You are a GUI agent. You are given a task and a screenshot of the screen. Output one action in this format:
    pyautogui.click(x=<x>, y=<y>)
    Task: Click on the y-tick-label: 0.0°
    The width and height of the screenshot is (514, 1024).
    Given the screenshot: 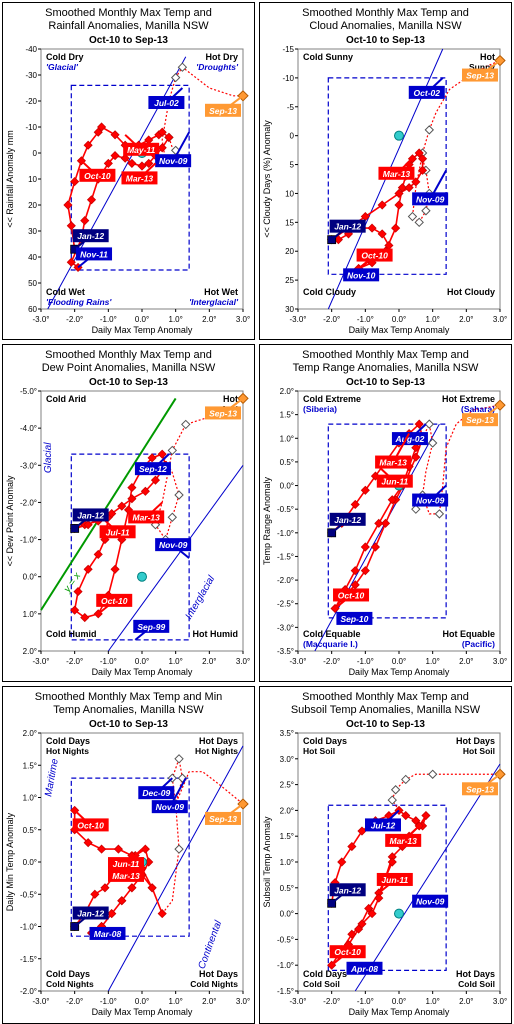 What is the action you would take?
    pyautogui.click(x=30, y=862)
    